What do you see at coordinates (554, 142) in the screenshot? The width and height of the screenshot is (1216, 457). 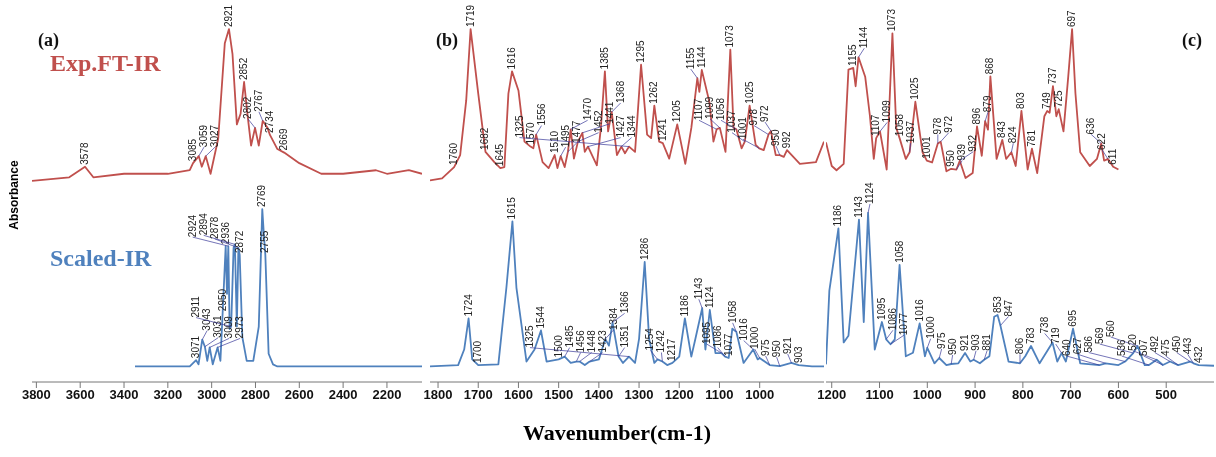 I see `annotation: 1510` at bounding box center [554, 142].